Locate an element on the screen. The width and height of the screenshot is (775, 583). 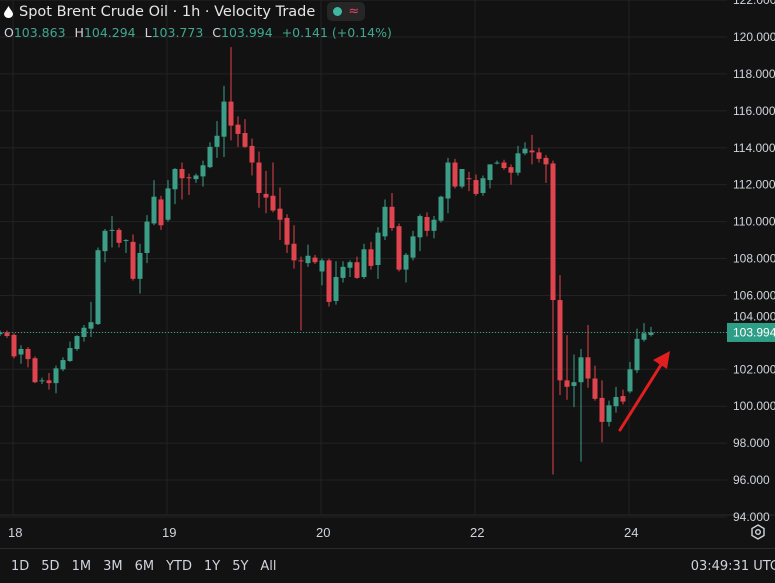
range-1y: 1Y is located at coordinates (212, 566).